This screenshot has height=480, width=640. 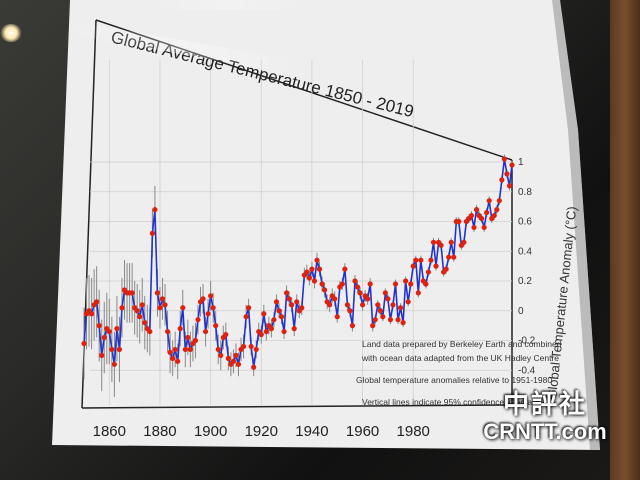 What do you see at coordinates (525, 281) in the screenshot?
I see `y-tick-label: 0.2` at bounding box center [525, 281].